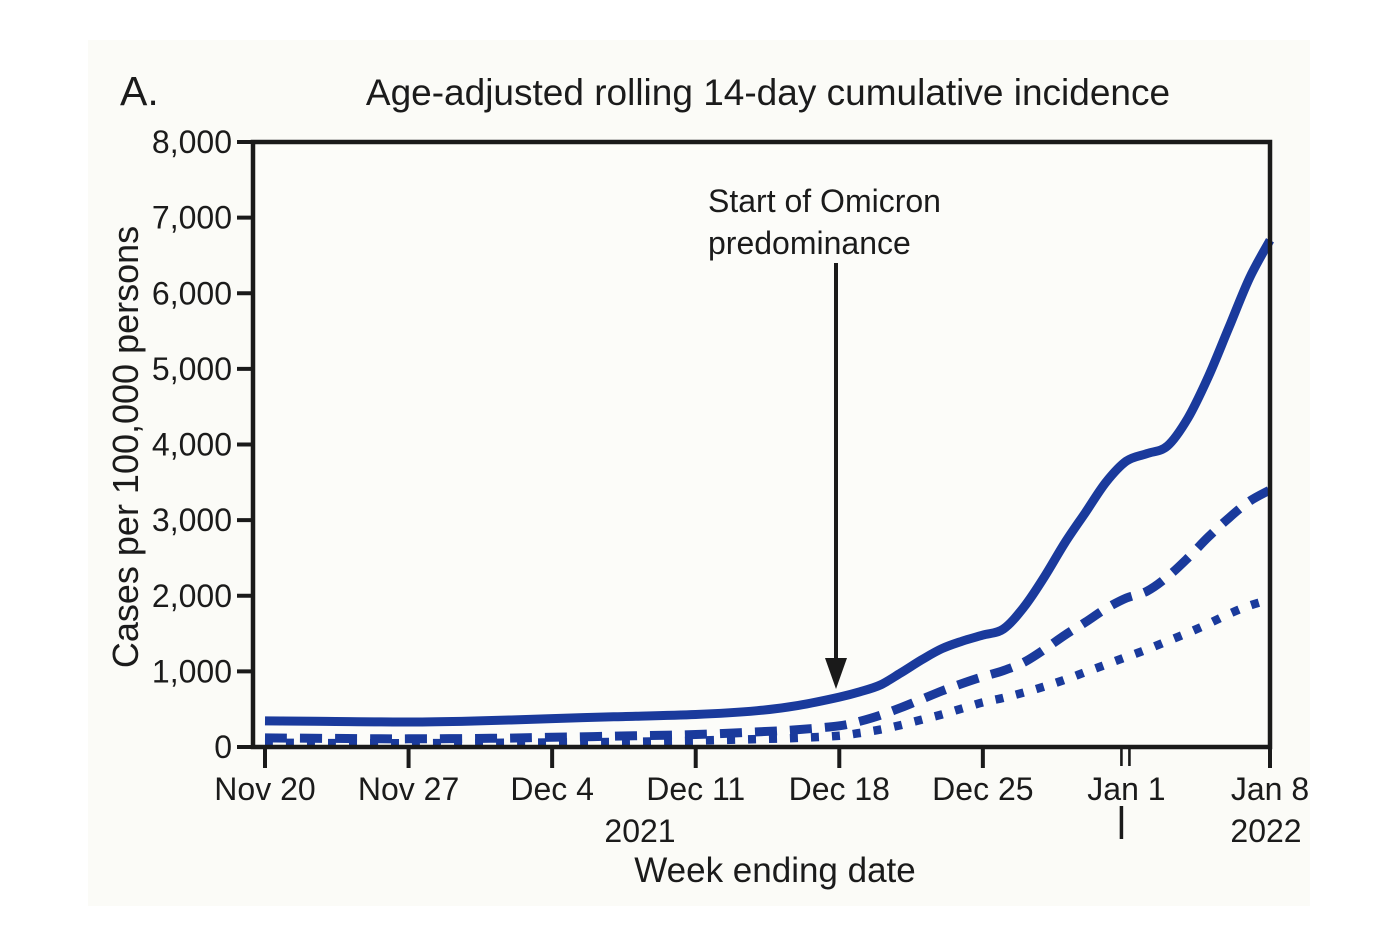 The height and width of the screenshot is (930, 1374). Describe the element at coordinates (192, 520) in the screenshot. I see `y-tick-label: 3,000` at that location.